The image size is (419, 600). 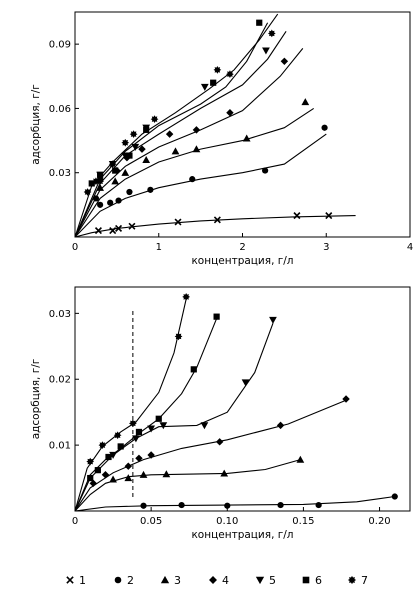 What do you see at coordinates (60, 109) in the screenshot?
I see `y-tick-label: 0.06` at bounding box center [60, 109].